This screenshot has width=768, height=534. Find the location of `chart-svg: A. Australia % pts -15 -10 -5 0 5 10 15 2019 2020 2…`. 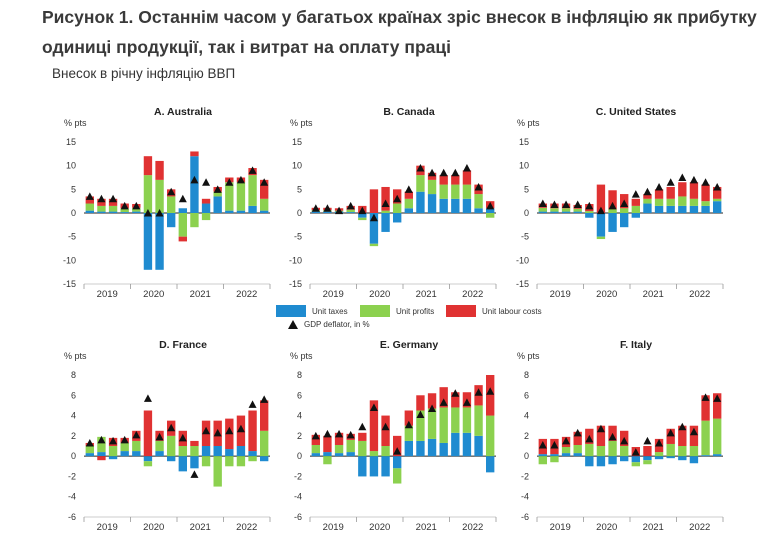

chart-svg: A. Australia % pts -15 -10 -5 0 5 10 15 2019 2020 2… is located at coordinates (167, 203).